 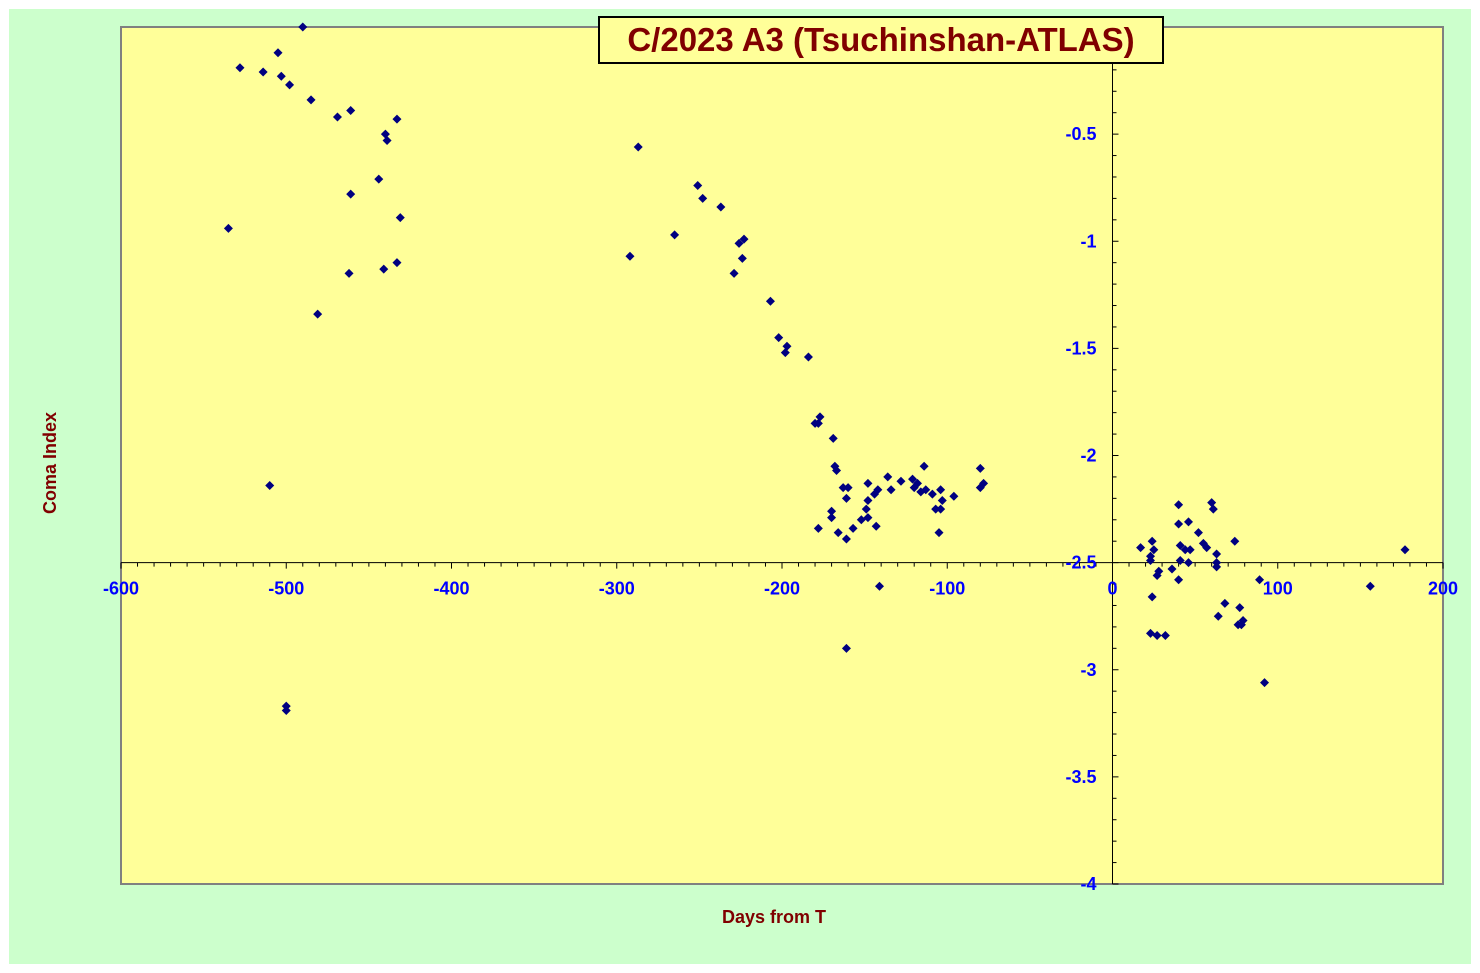 I want to click on x-tick-label: 100, so click(x=1278, y=589).